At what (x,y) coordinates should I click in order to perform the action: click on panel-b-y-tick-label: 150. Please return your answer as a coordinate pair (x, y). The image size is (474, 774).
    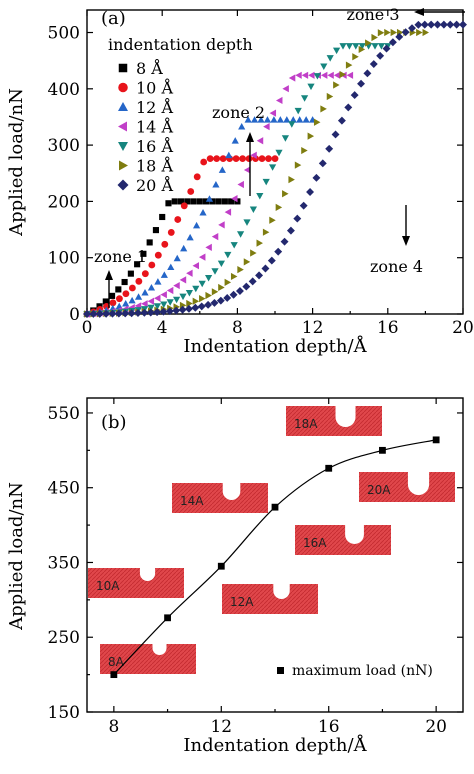
    Looking at the image, I should click on (64, 713).